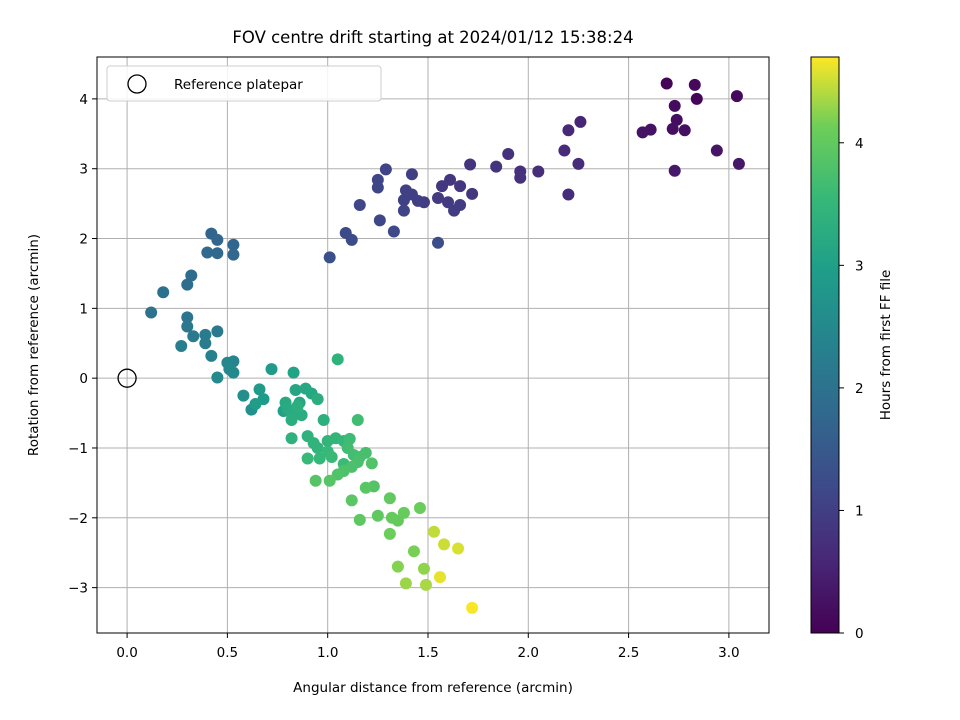 This screenshot has height=720, width=960. Describe the element at coordinates (859, 389) in the screenshot. I see `colorbar-tick-label: 2` at that location.